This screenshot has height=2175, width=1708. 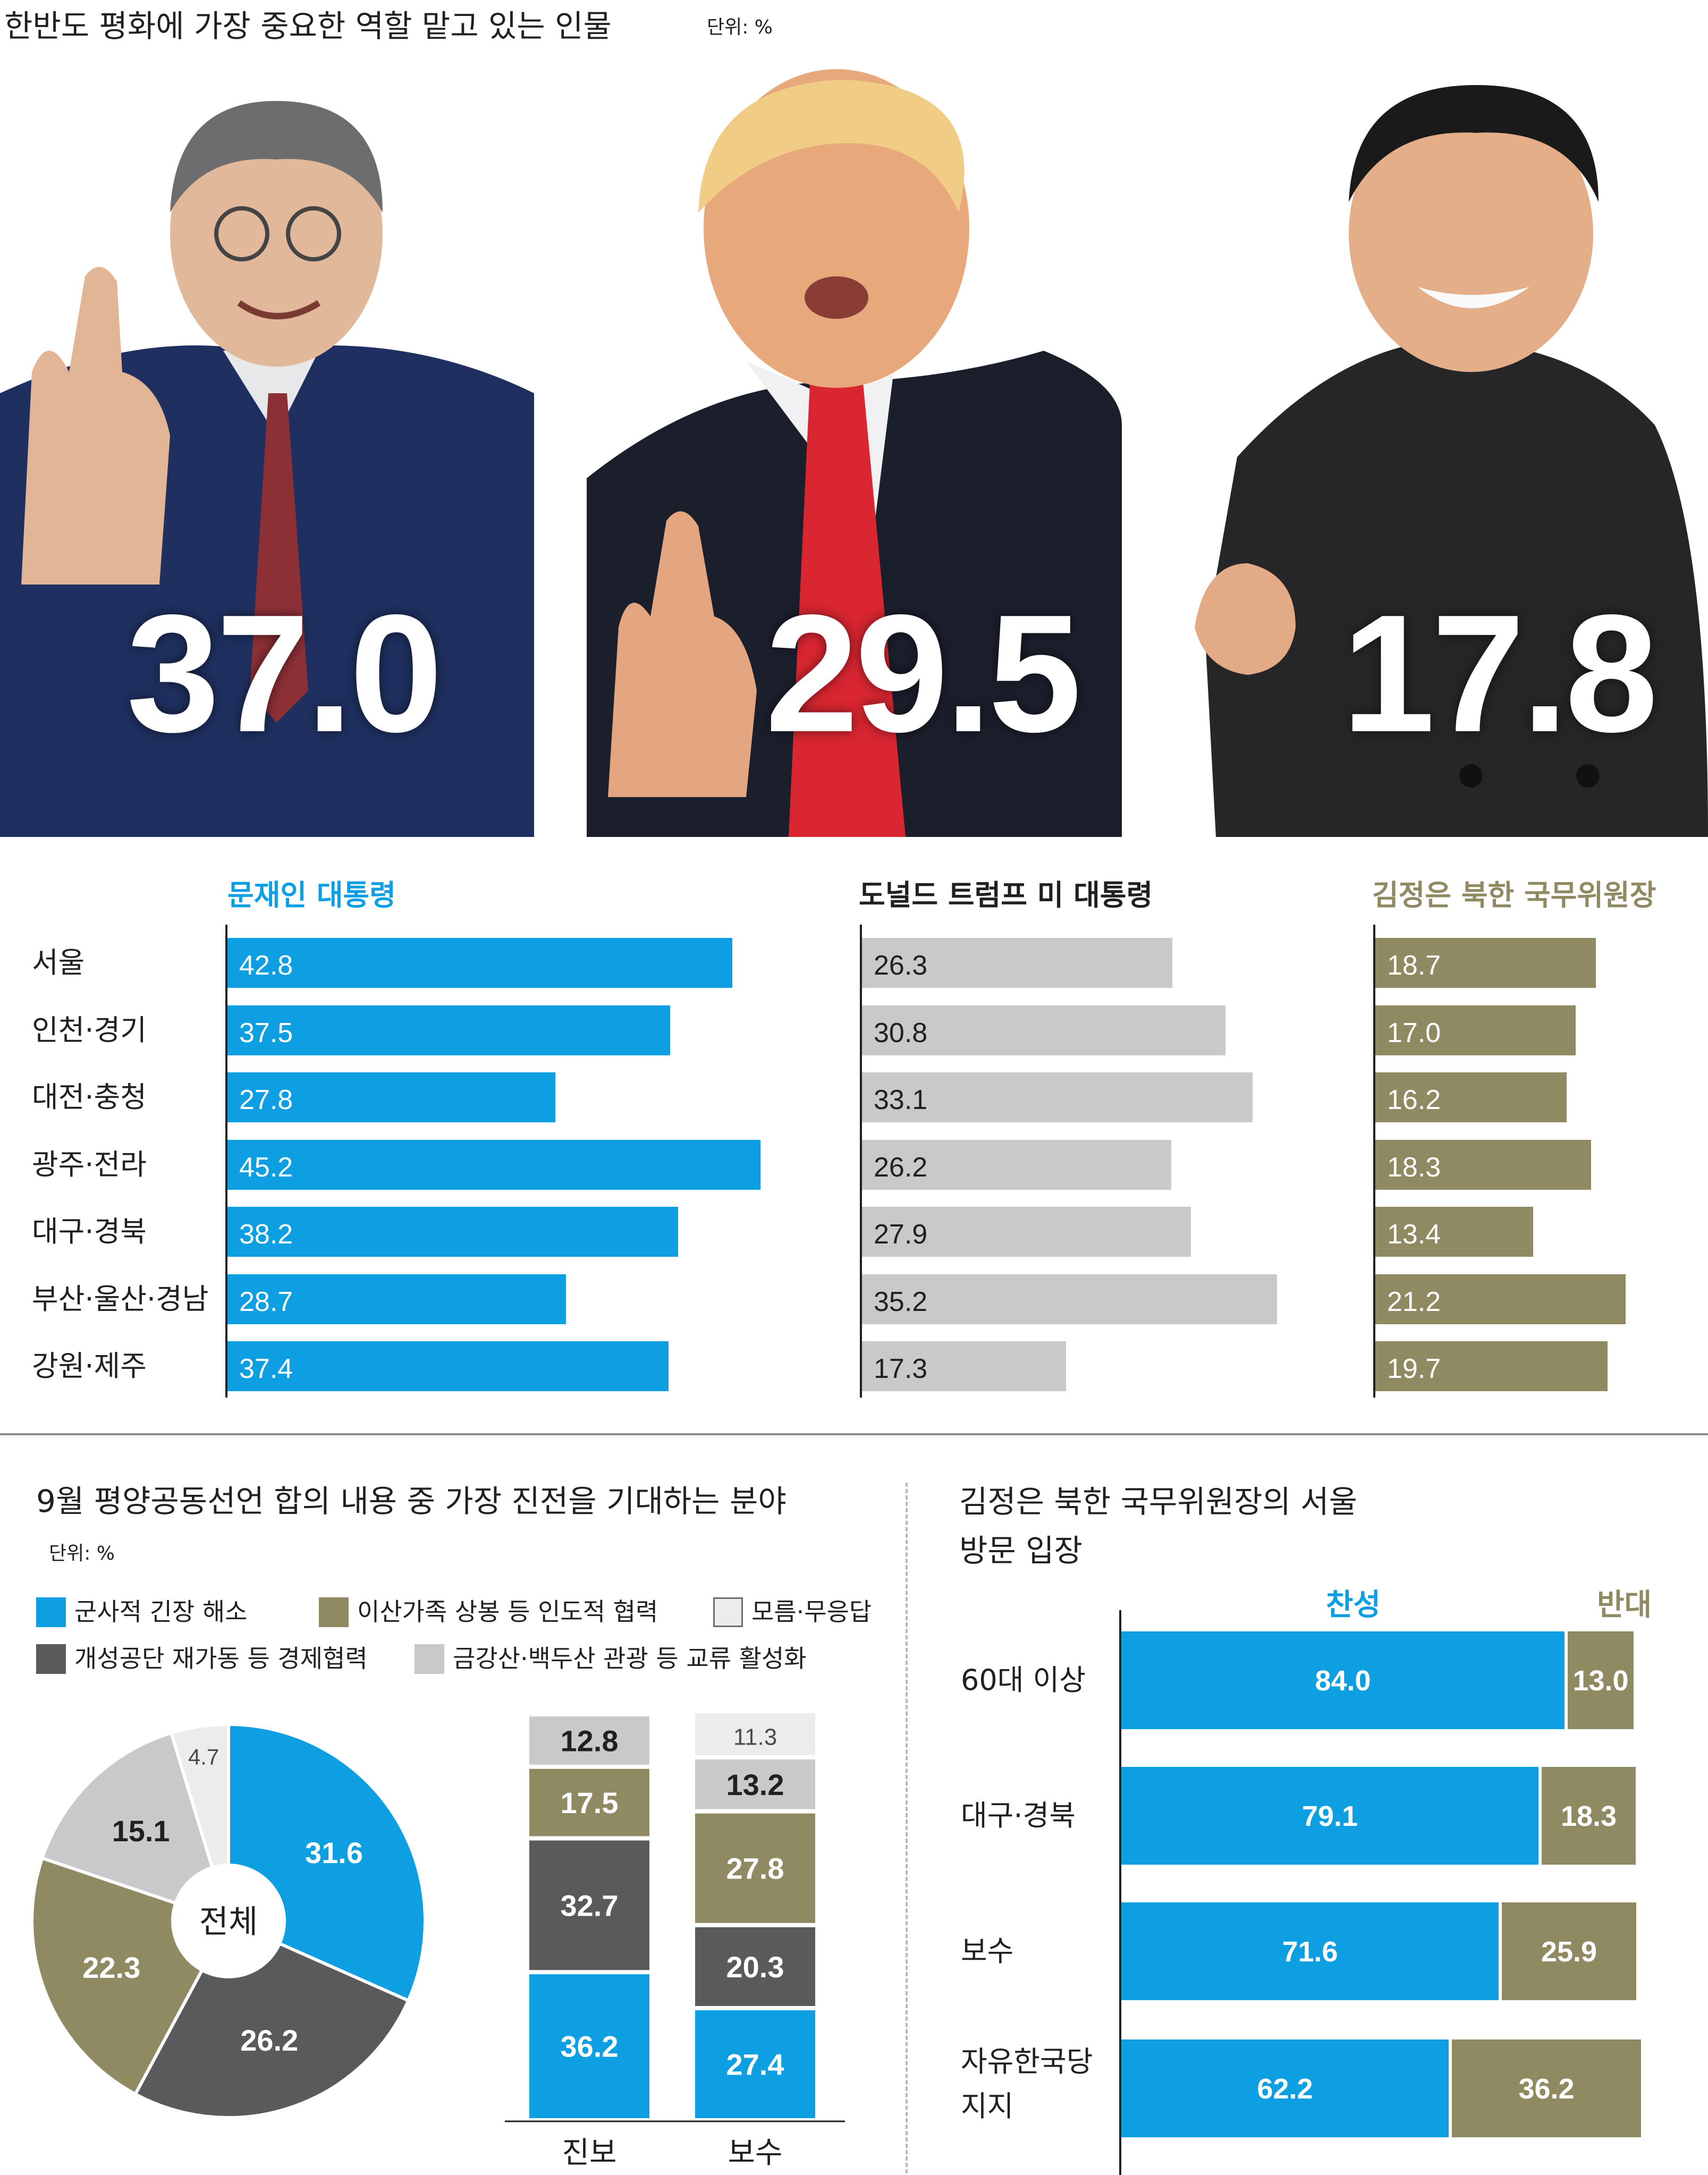 What do you see at coordinates (89, 1030) in the screenshot?
I see `region-label: 인천·경기` at bounding box center [89, 1030].